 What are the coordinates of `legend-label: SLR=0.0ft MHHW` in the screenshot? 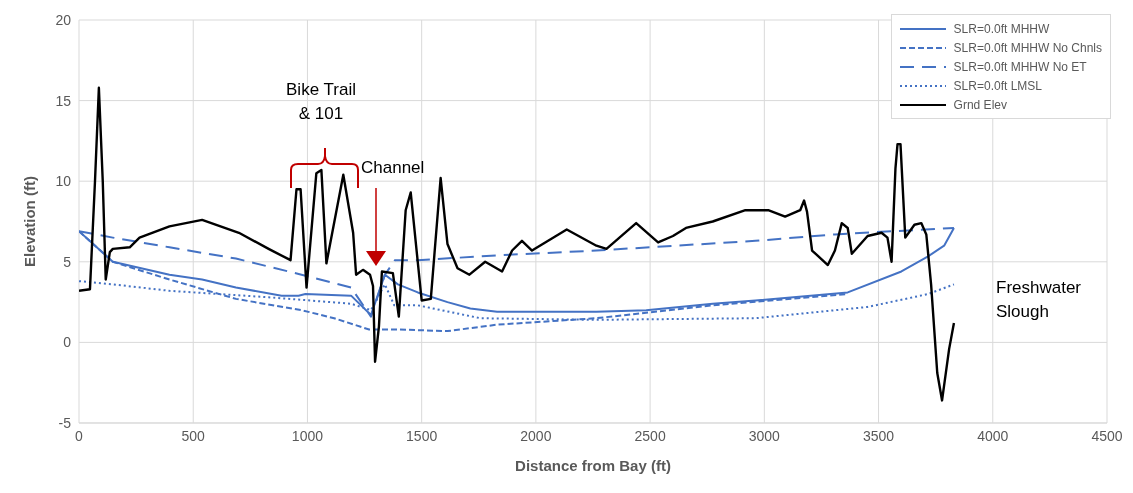 It's located at (1001, 28).